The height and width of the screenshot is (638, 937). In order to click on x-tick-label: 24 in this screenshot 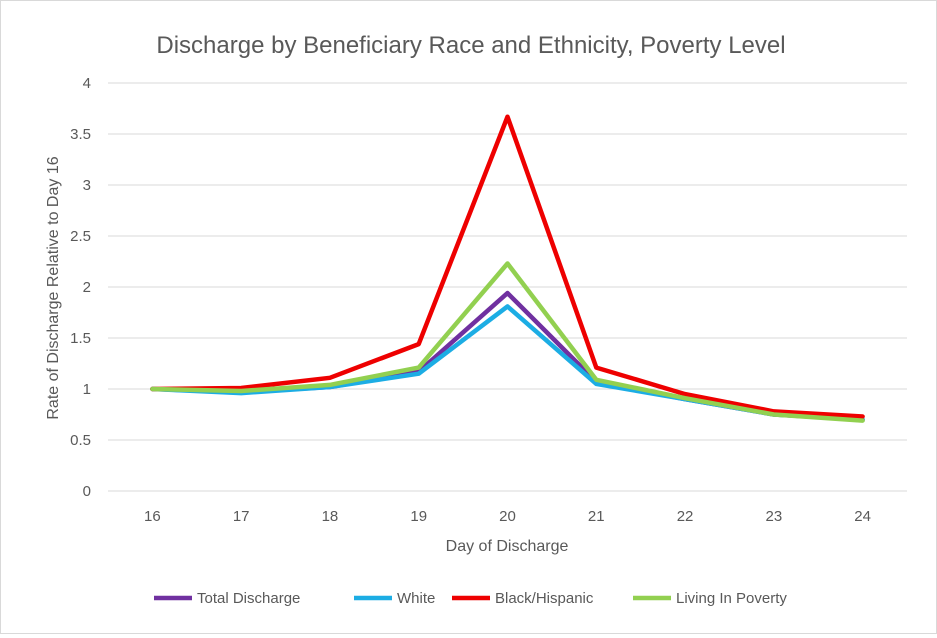, I will do `click(862, 516)`.